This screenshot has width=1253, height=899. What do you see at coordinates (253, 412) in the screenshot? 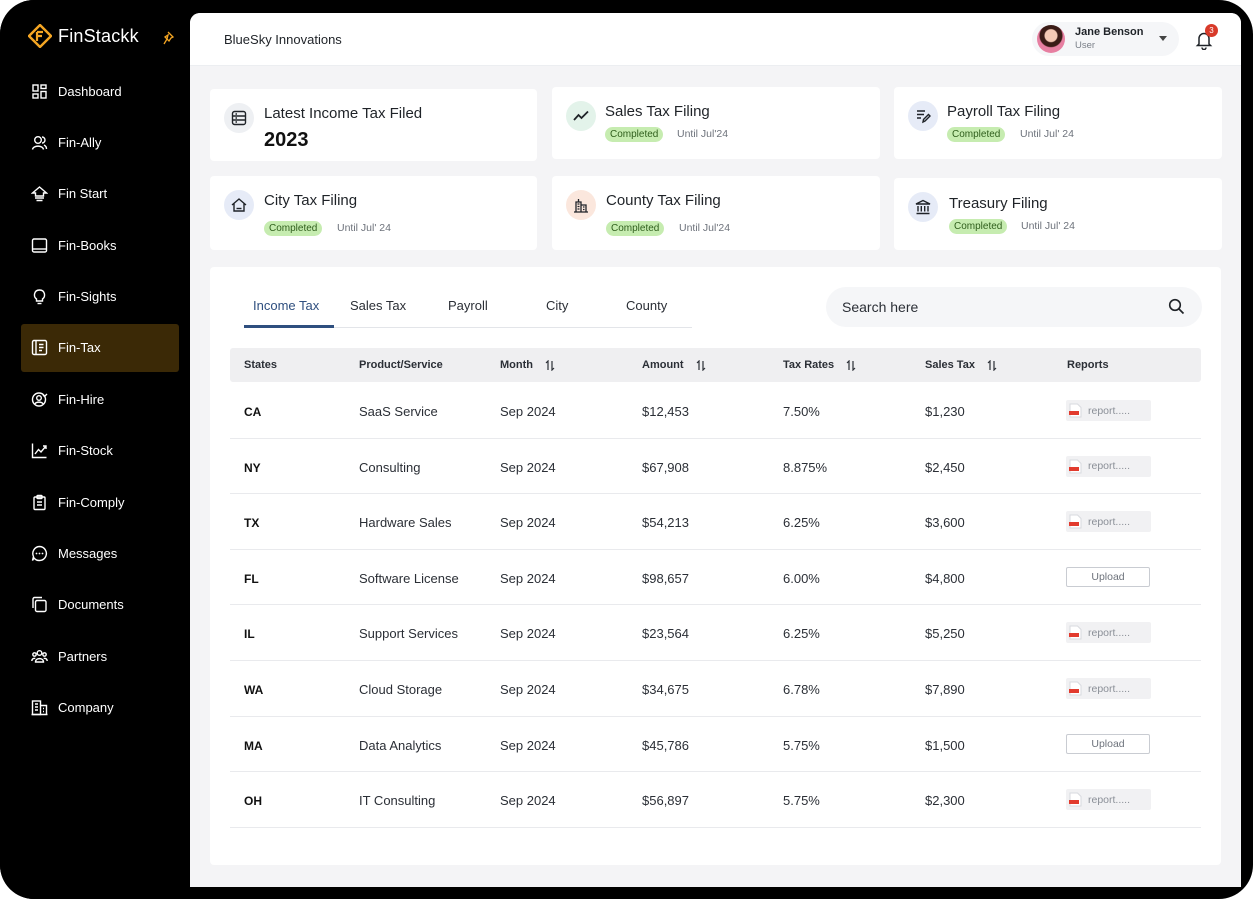
I see `cell-state: CA` at bounding box center [253, 412].